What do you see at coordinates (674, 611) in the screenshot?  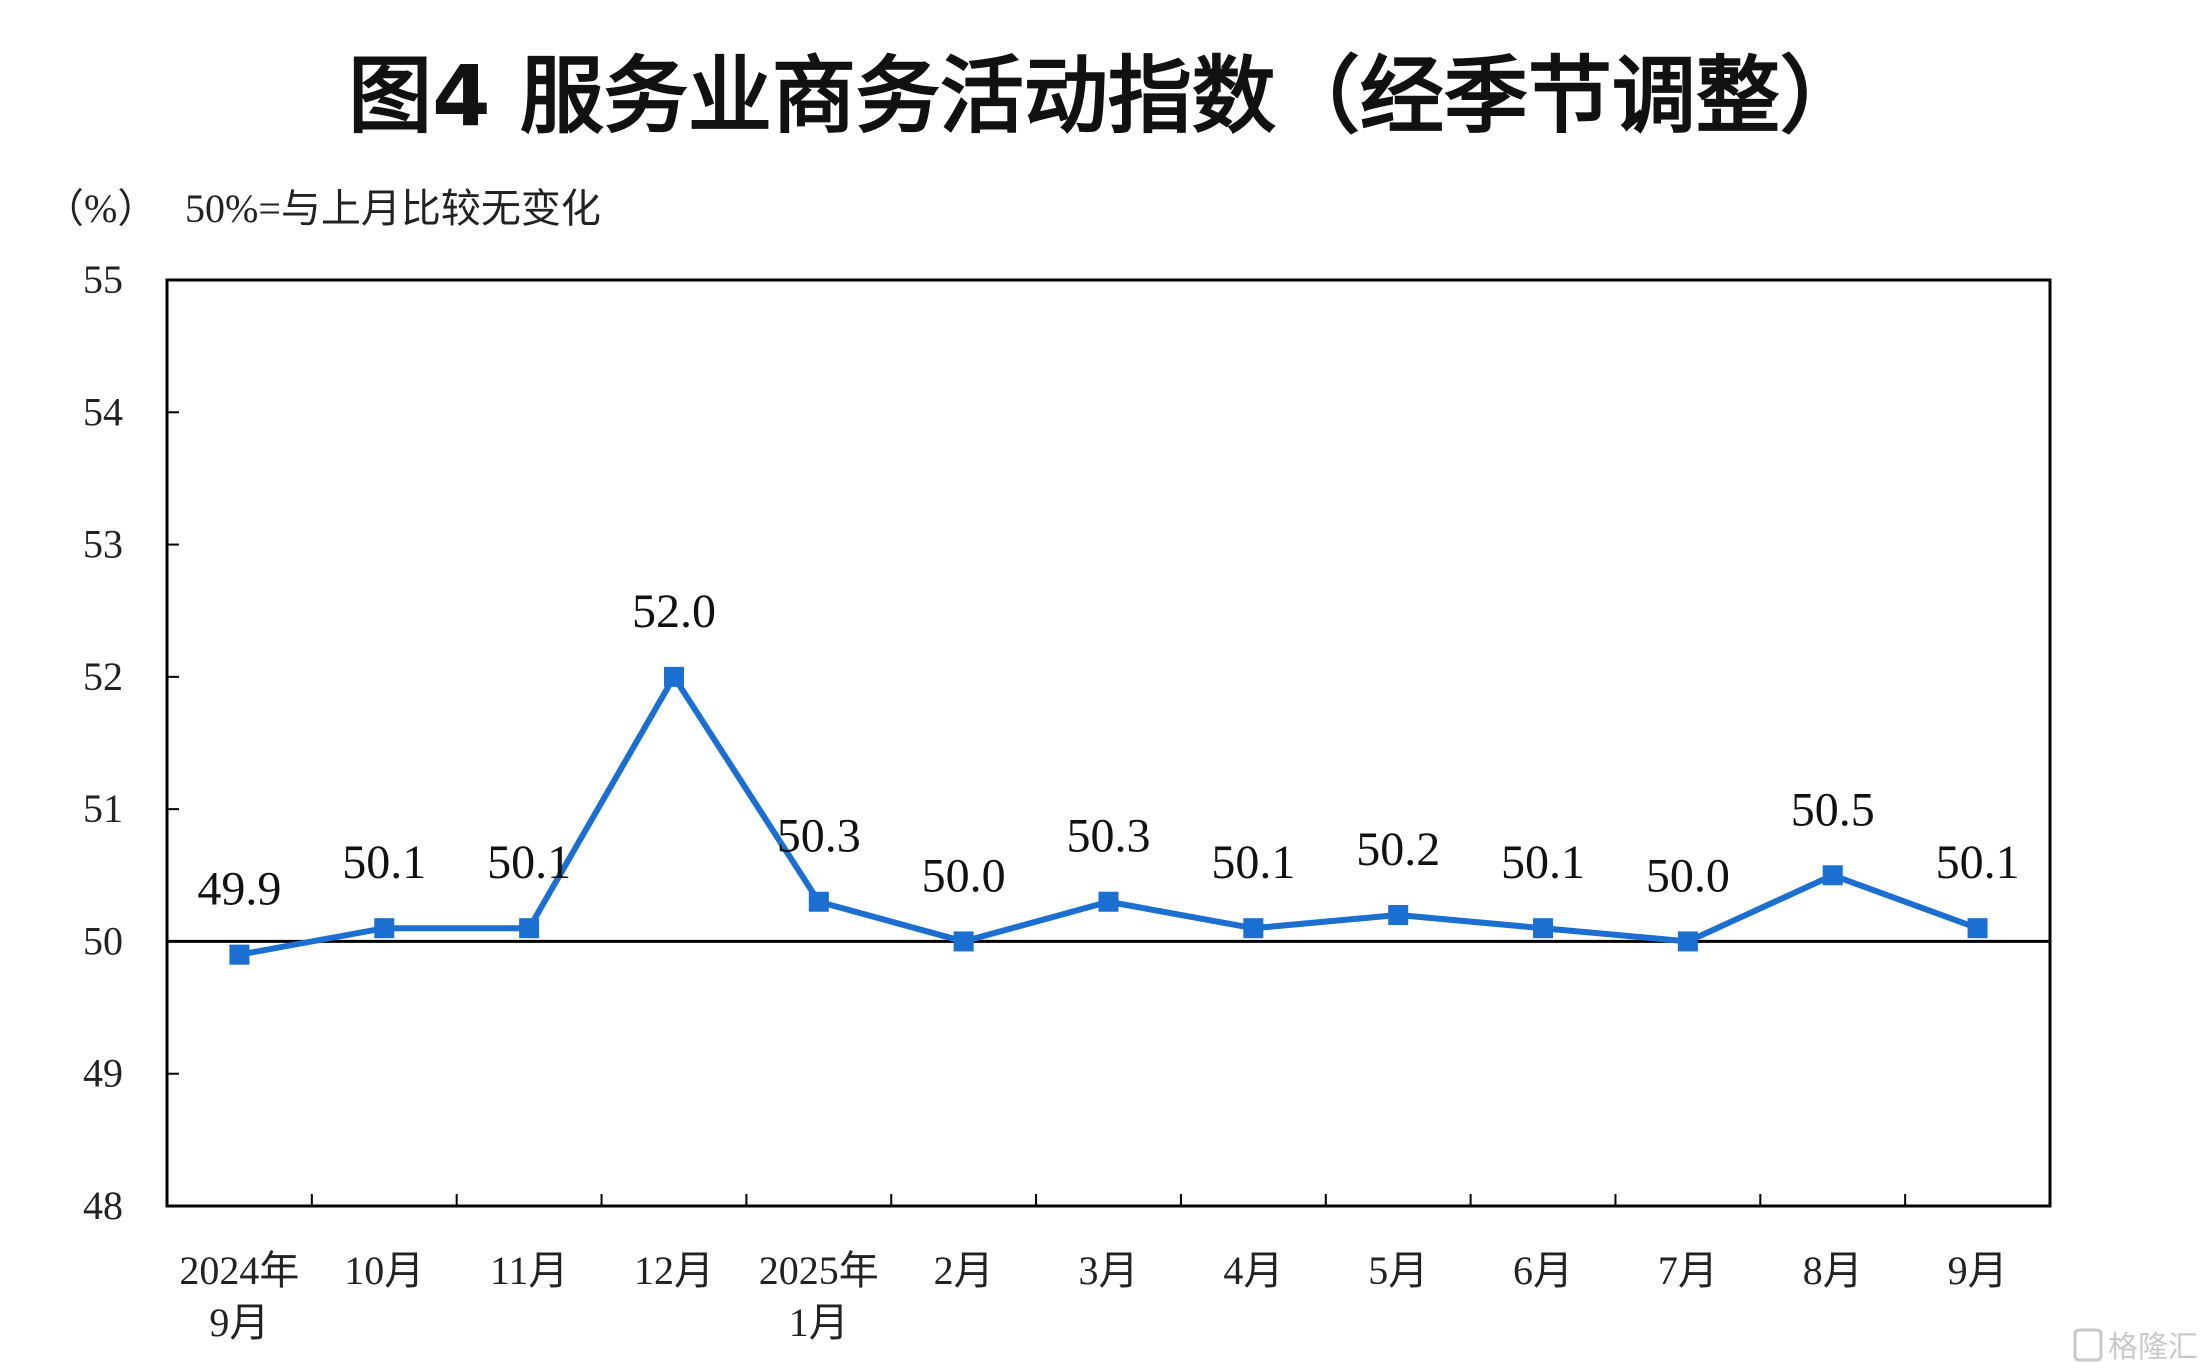 I see `data-value-label: 52.0` at bounding box center [674, 611].